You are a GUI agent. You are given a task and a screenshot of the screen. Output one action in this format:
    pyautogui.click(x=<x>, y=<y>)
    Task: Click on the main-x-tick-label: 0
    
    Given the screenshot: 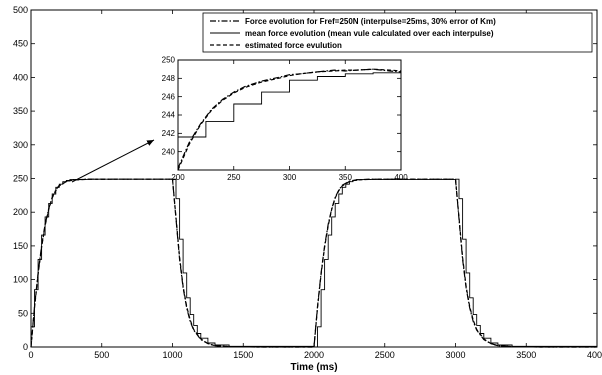 What is the action you would take?
    pyautogui.click(x=30, y=355)
    